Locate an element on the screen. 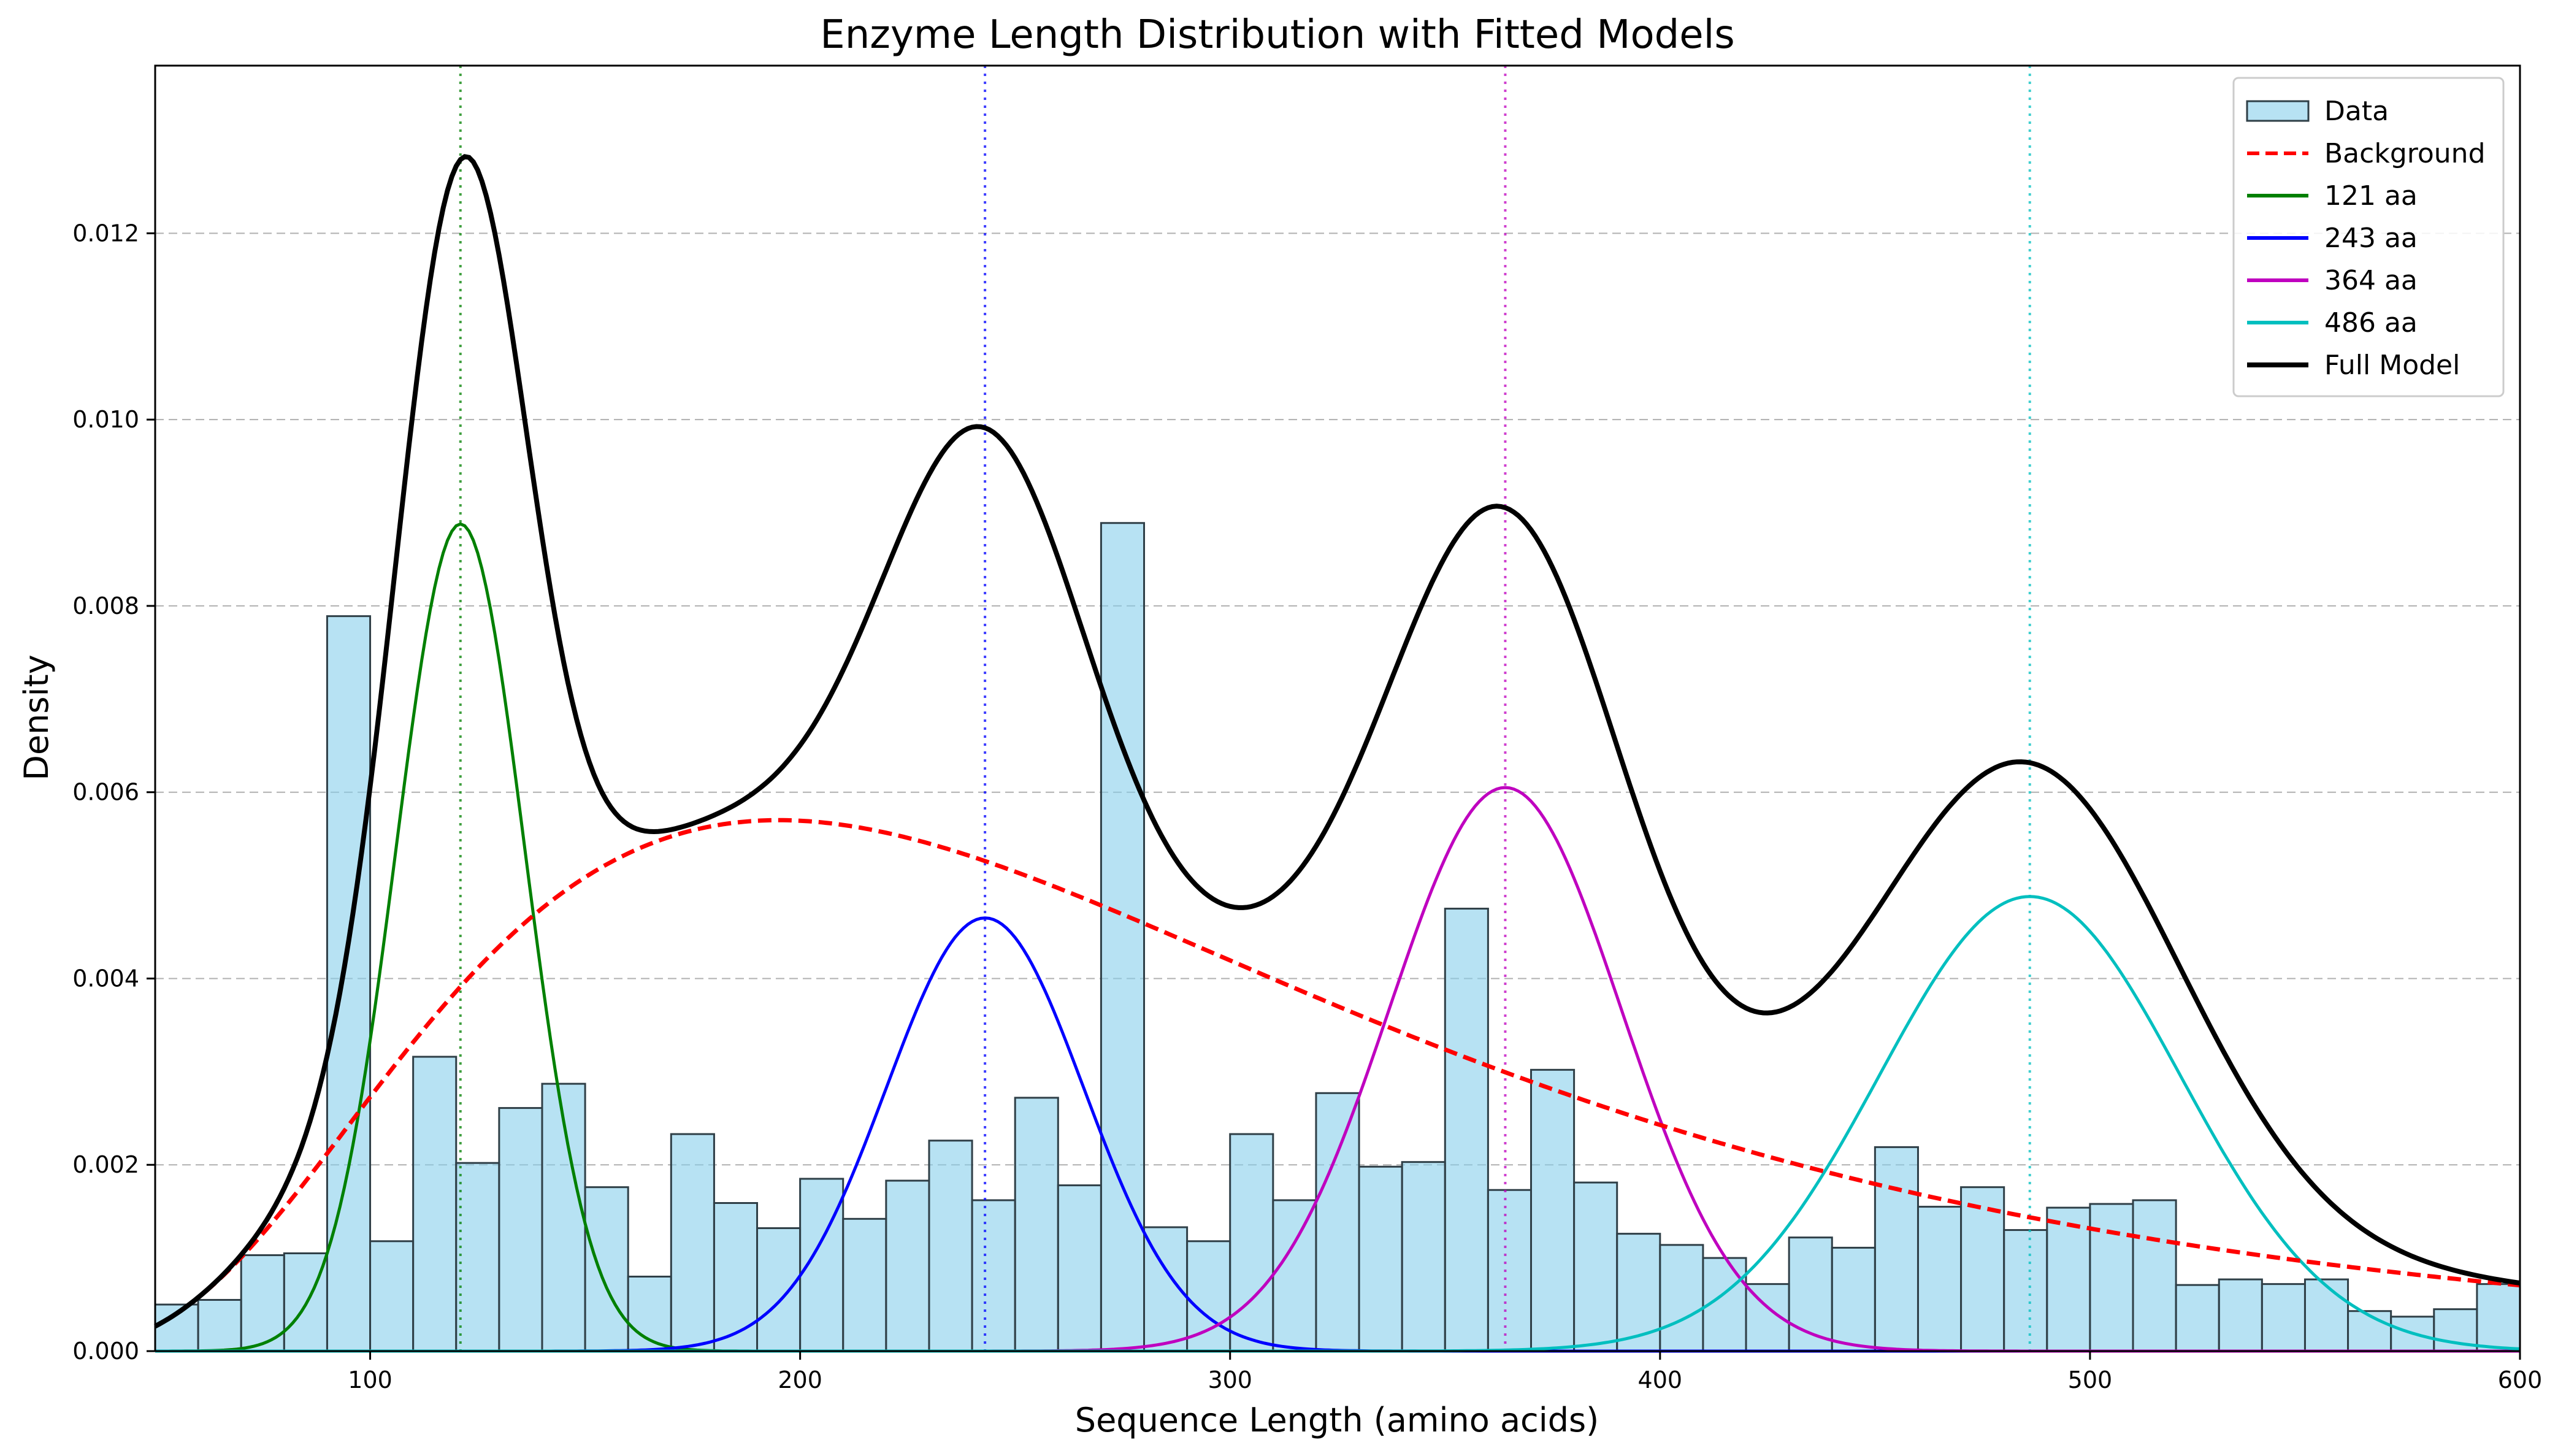 Image resolution: width=2558 pixels, height=1456 pixels. x-tick-label: 400 is located at coordinates (1661, 1379).